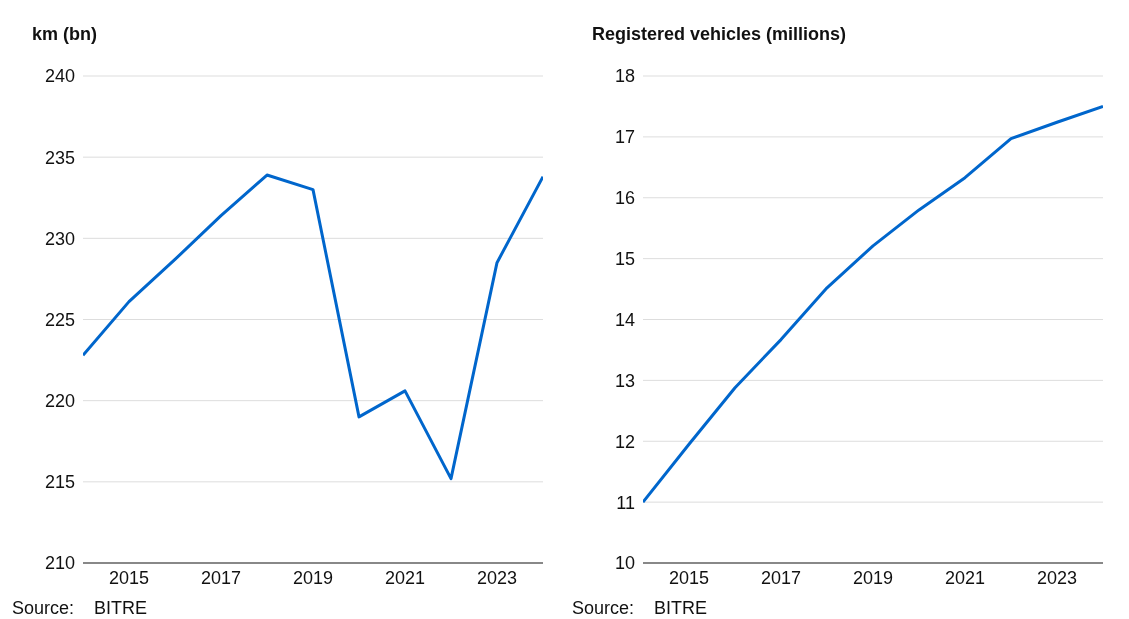 The height and width of the screenshot is (619, 1129). Describe the element at coordinates (624, 380) in the screenshot. I see `y-tick-label: 13` at that location.